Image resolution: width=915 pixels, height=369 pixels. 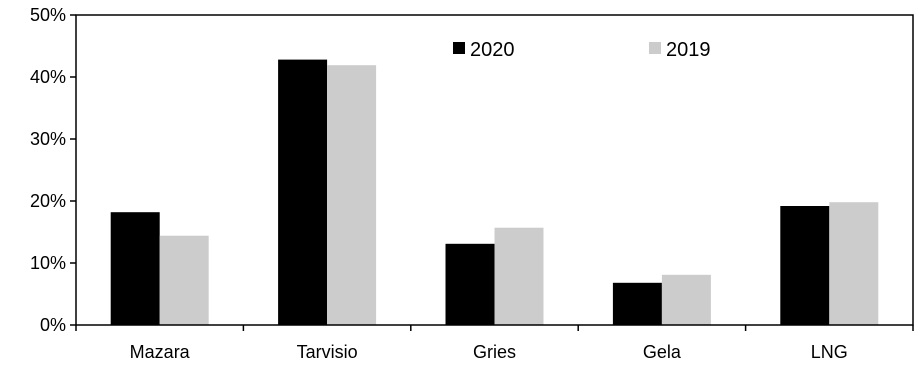 I want to click on legend-swatch-2020, so click(x=459, y=48).